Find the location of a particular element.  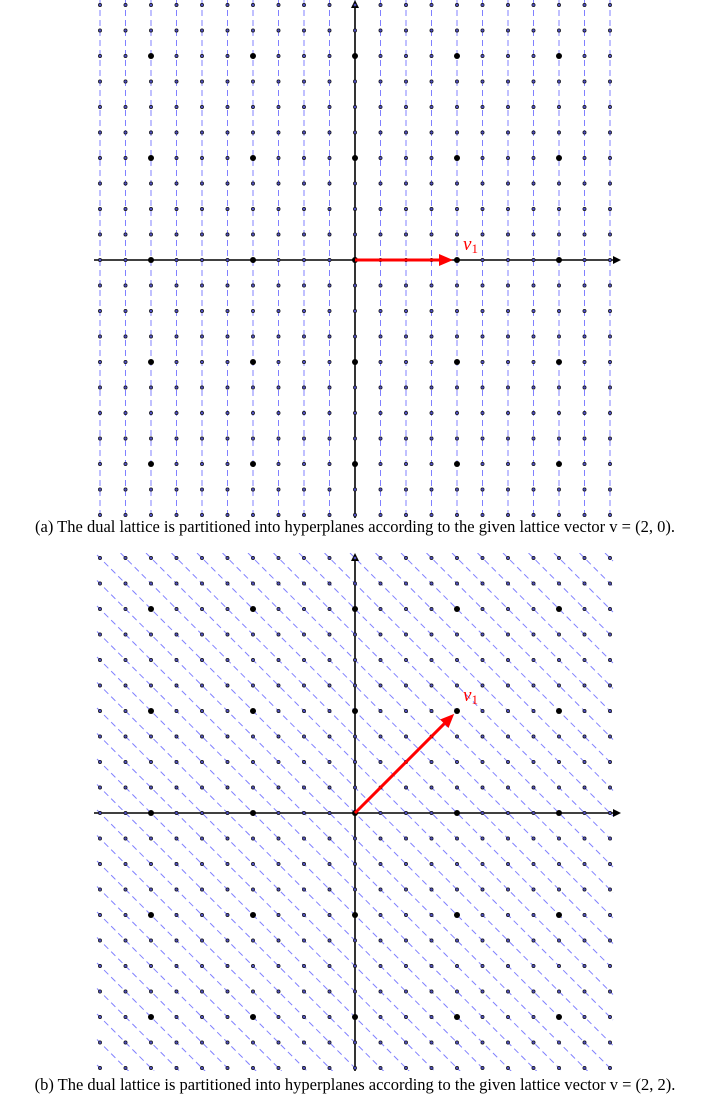

x-axis-arrowhead is located at coordinates (617, 813).